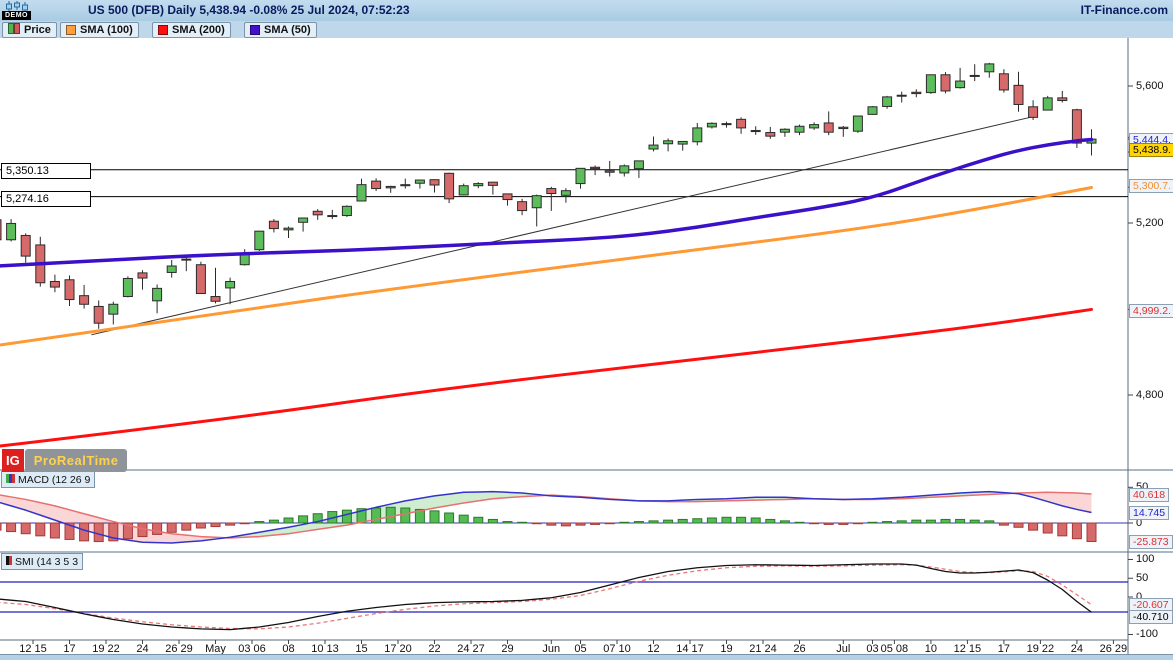  Describe the element at coordinates (398, 649) in the screenshot. I see `date-axis-label: 17 20` at that location.